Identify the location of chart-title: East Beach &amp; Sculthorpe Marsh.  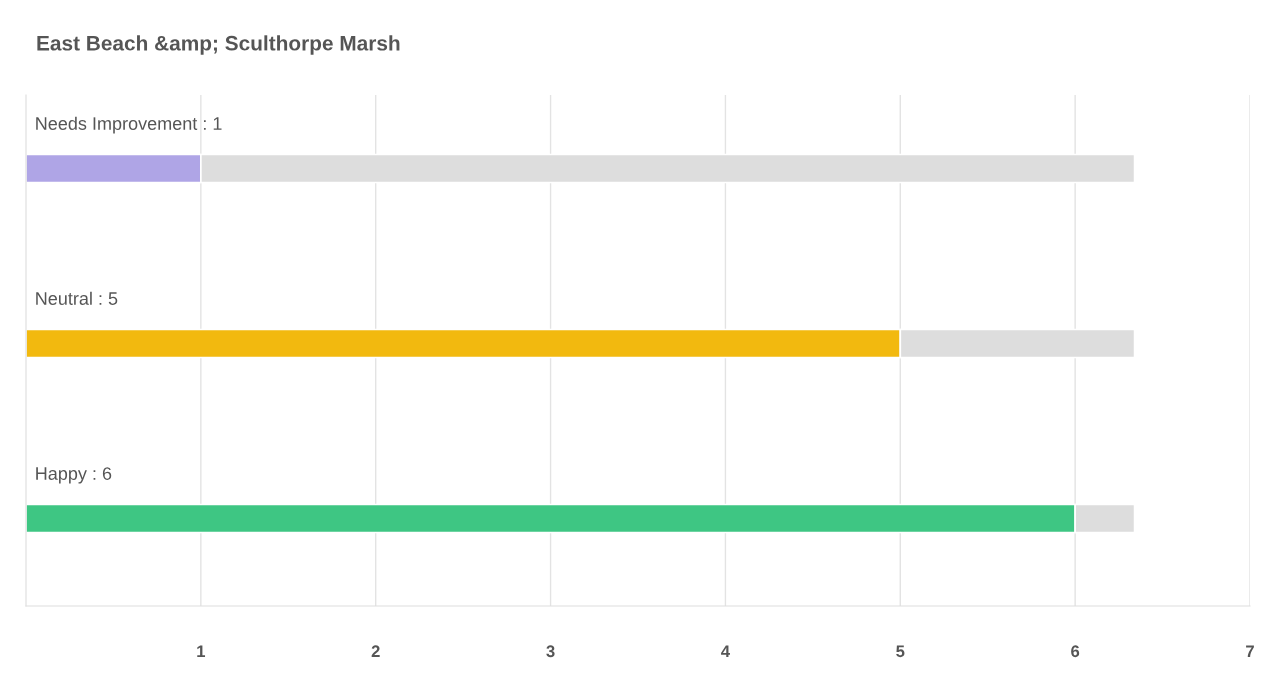
(218, 45).